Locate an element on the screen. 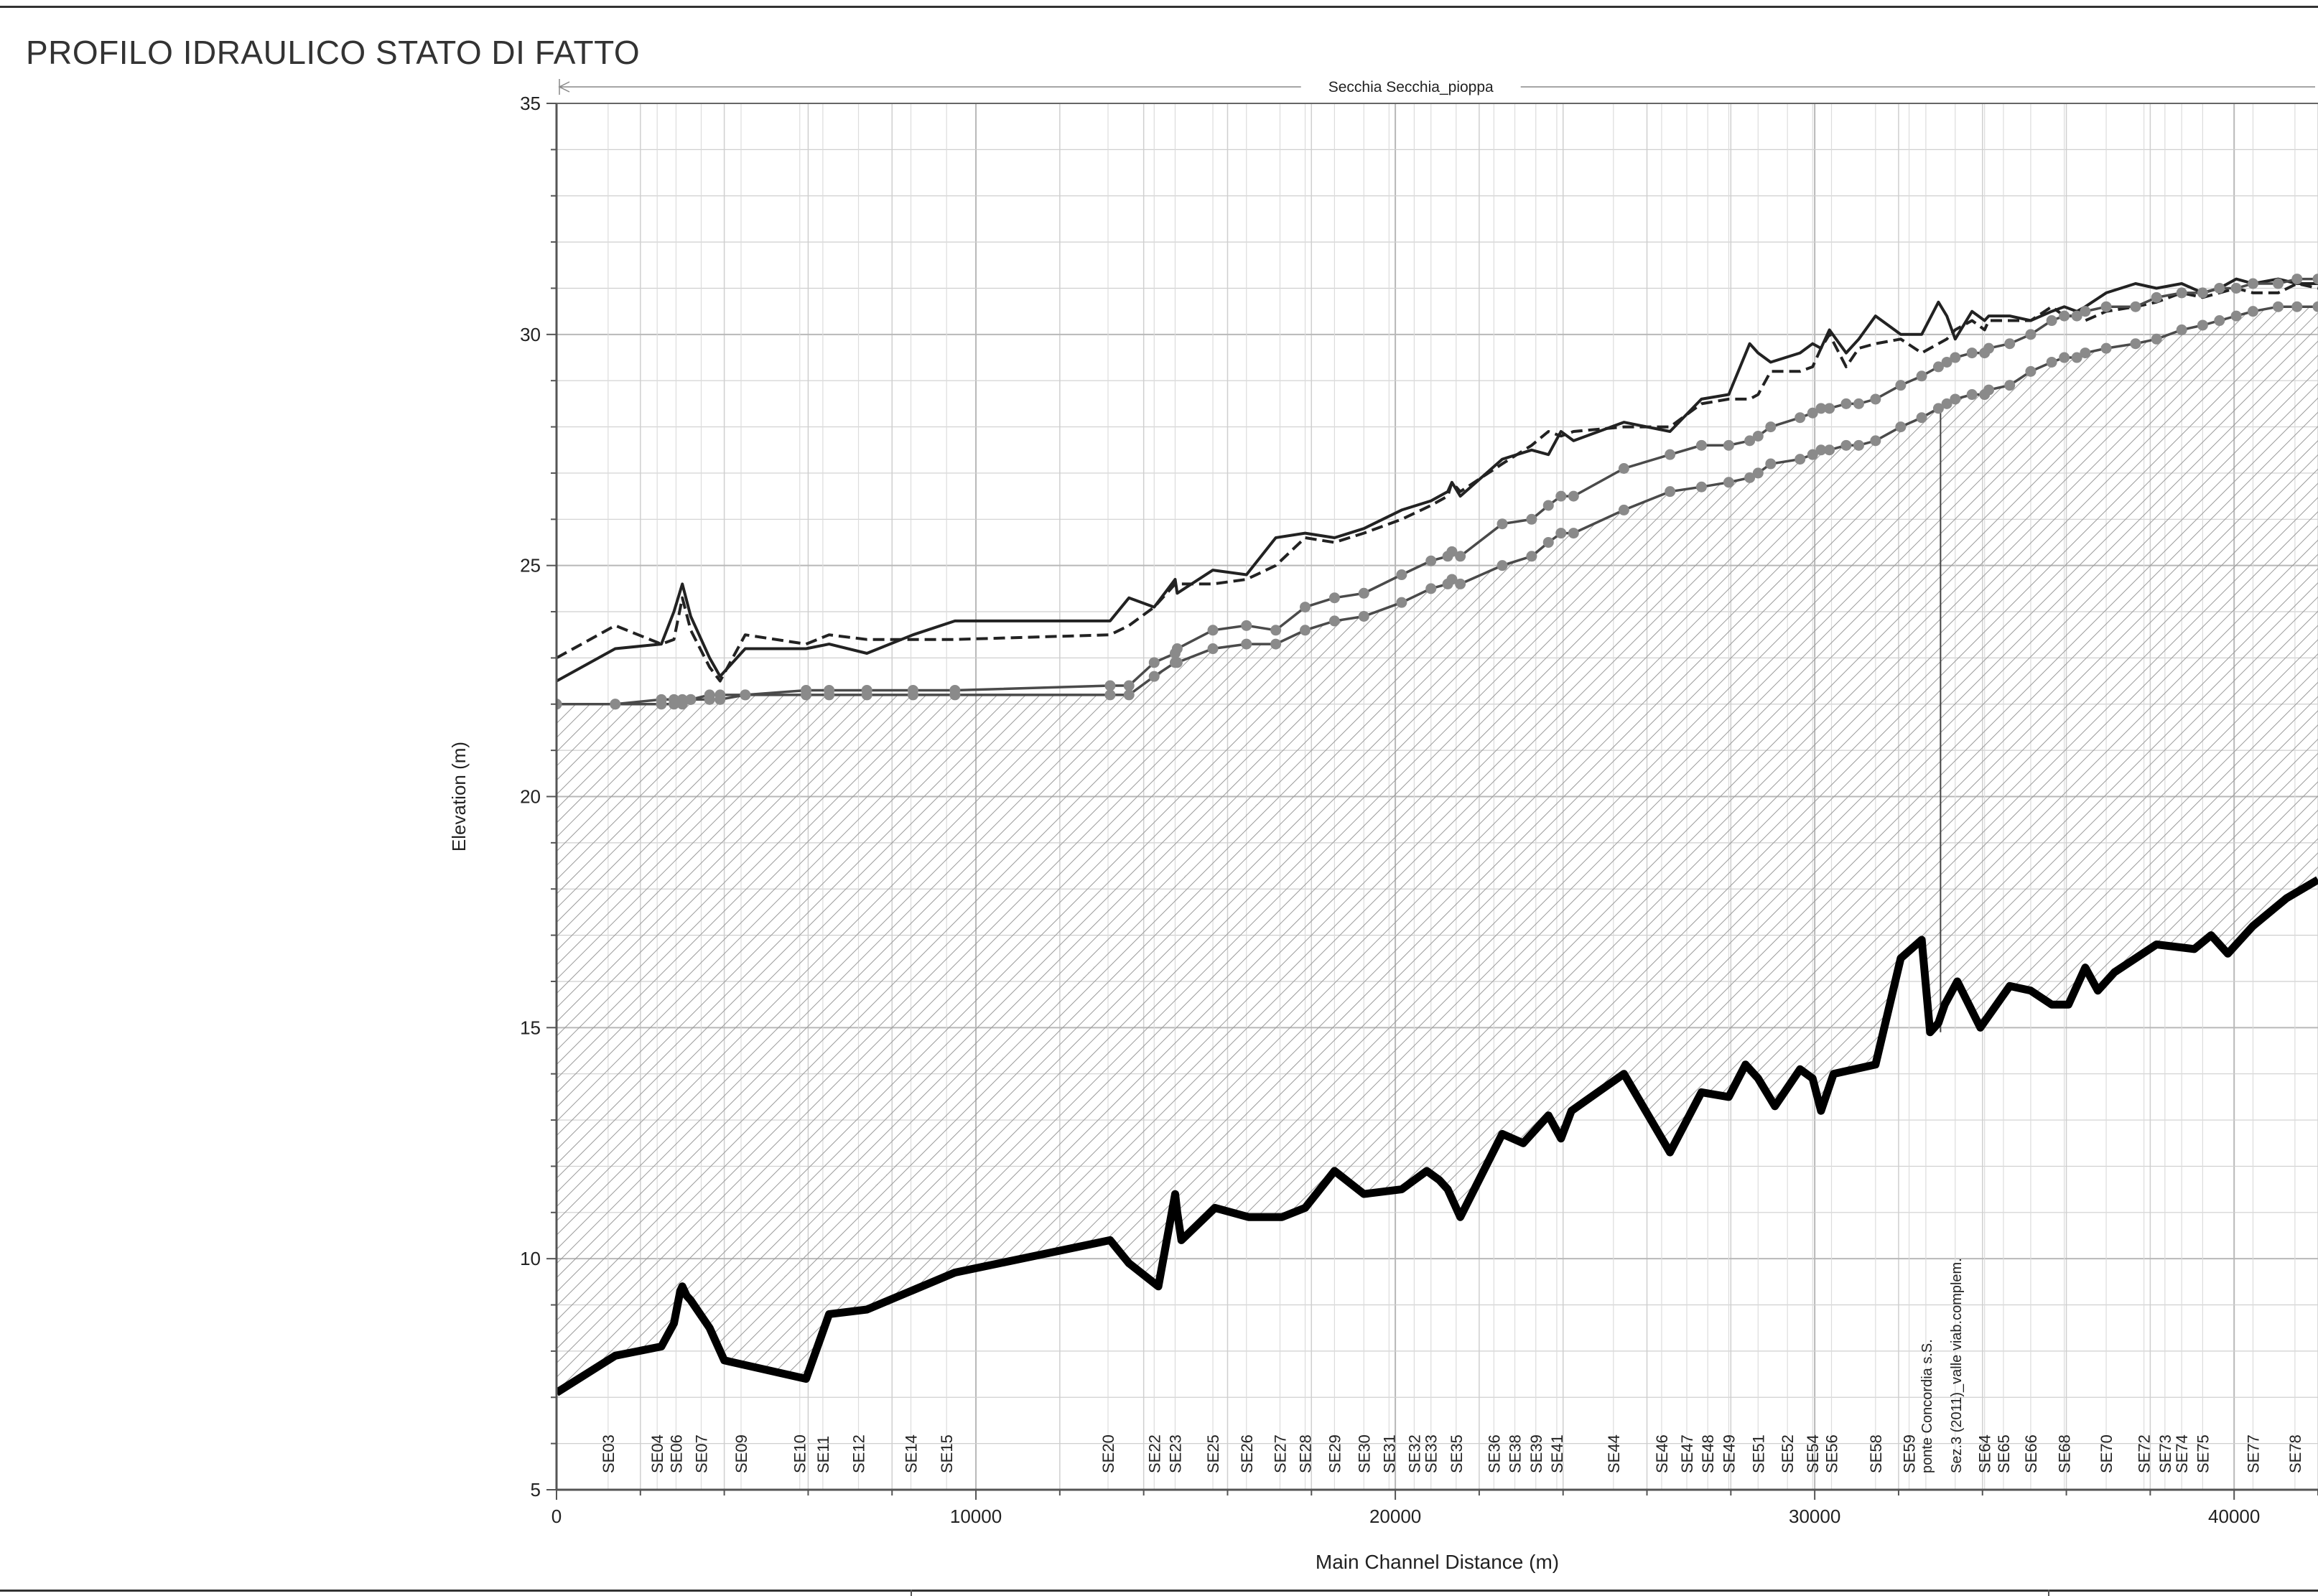 The image size is (2318, 1596). section-label: SE74 is located at coordinates (2182, 1453).